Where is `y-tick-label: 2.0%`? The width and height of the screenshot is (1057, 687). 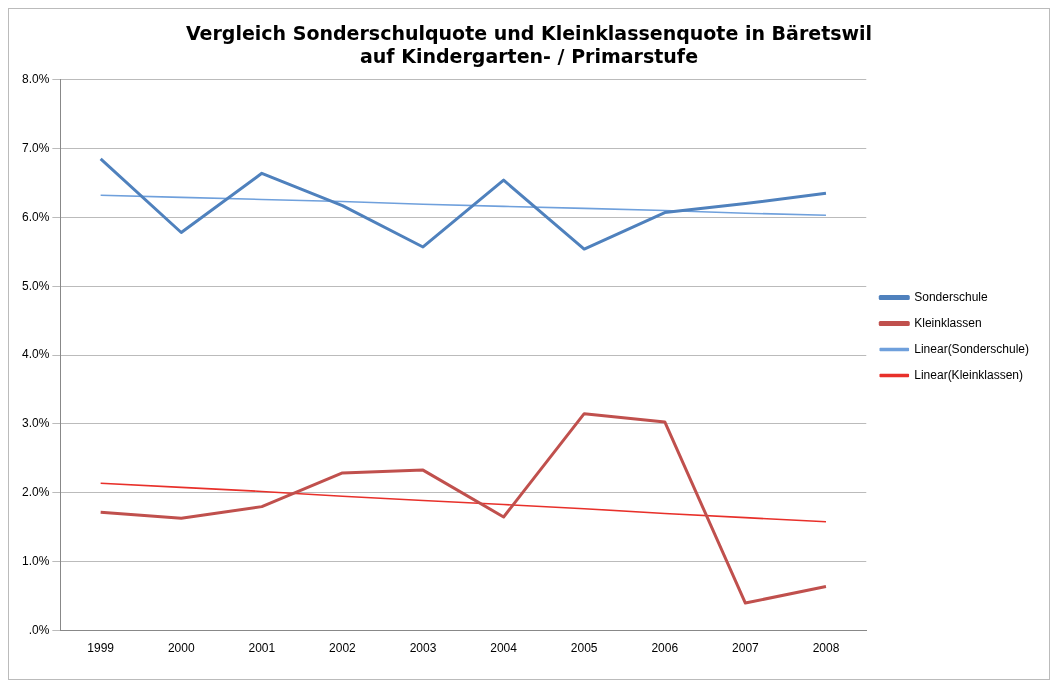 y-tick-label: 2.0% is located at coordinates (35, 492).